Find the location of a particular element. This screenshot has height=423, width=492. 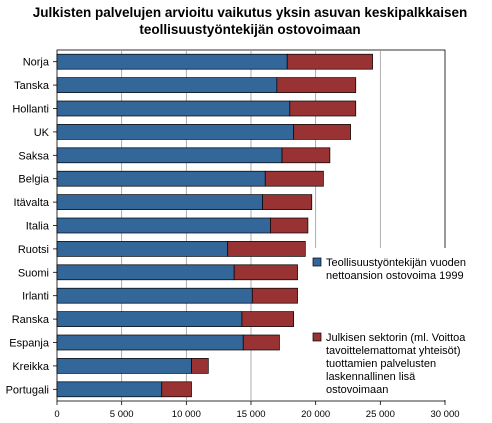

y-tick-label: Belgia is located at coordinates (33, 180).